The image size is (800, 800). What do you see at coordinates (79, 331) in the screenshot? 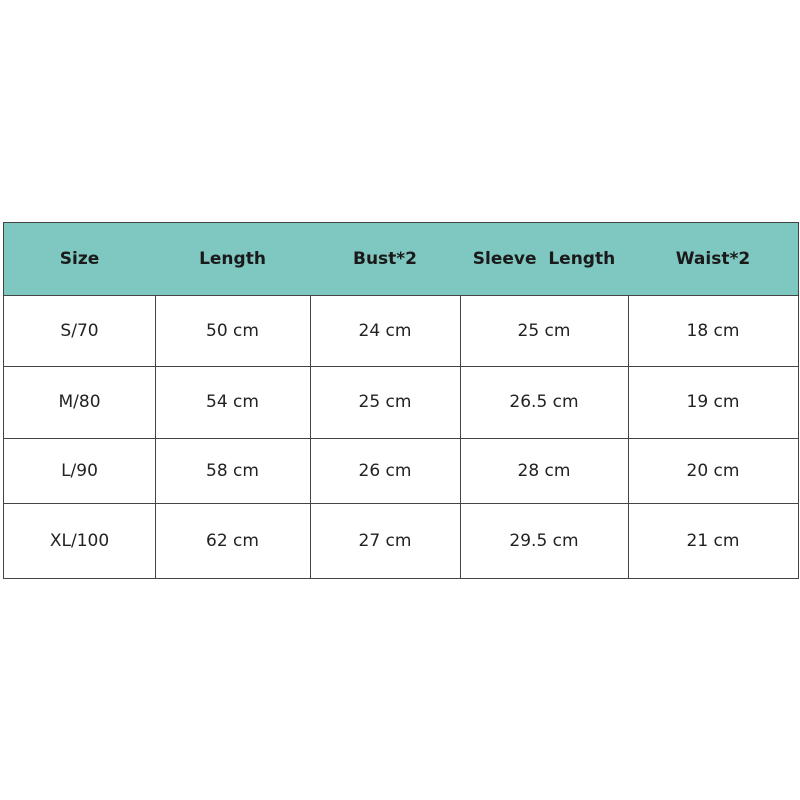
I see `table-cell: S/70` at bounding box center [79, 331].